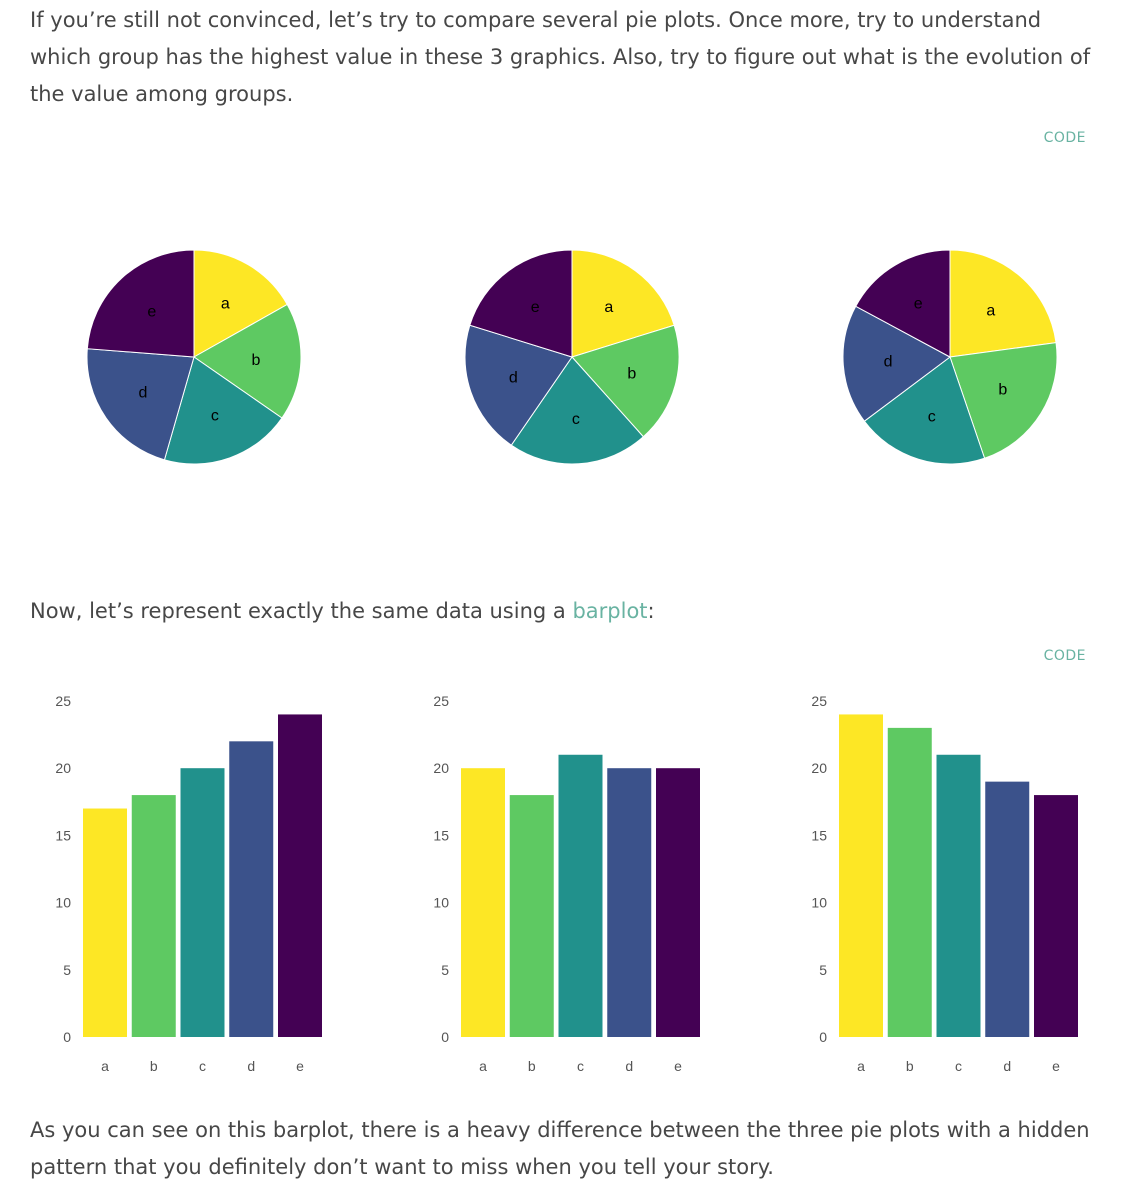 This screenshot has width=1125, height=1200. What do you see at coordinates (1003, 303) in the screenshot?
I see `pie-3-slice-a` at bounding box center [1003, 303].